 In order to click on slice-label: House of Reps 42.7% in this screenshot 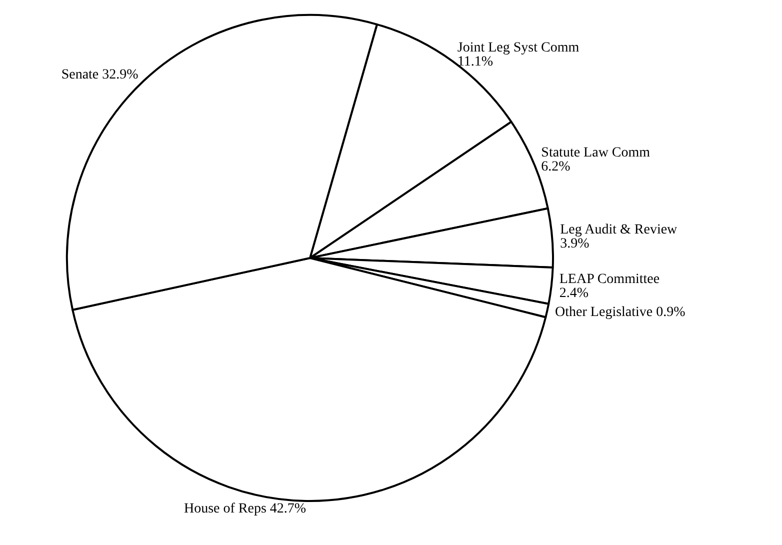, I will do `click(245, 508)`.